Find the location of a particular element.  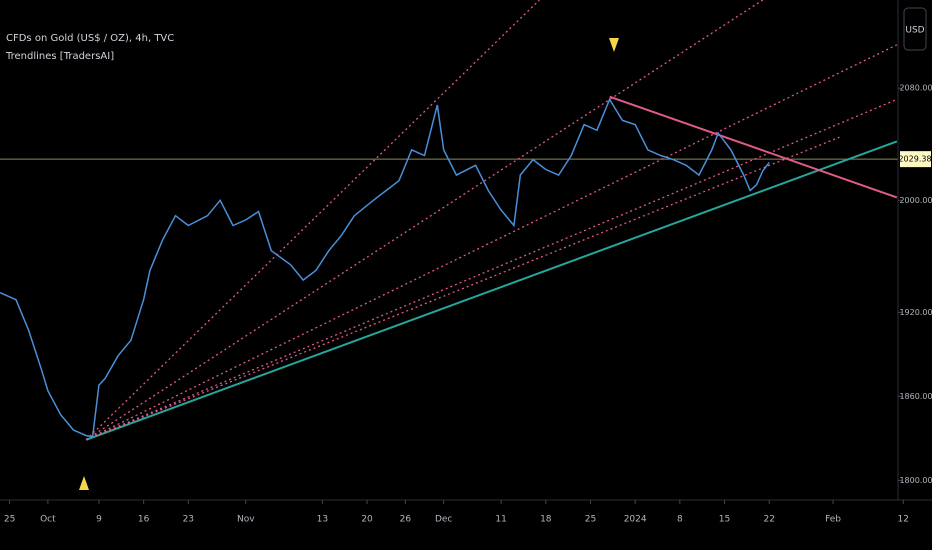

x-tick-label: 23 is located at coordinates (188, 520).